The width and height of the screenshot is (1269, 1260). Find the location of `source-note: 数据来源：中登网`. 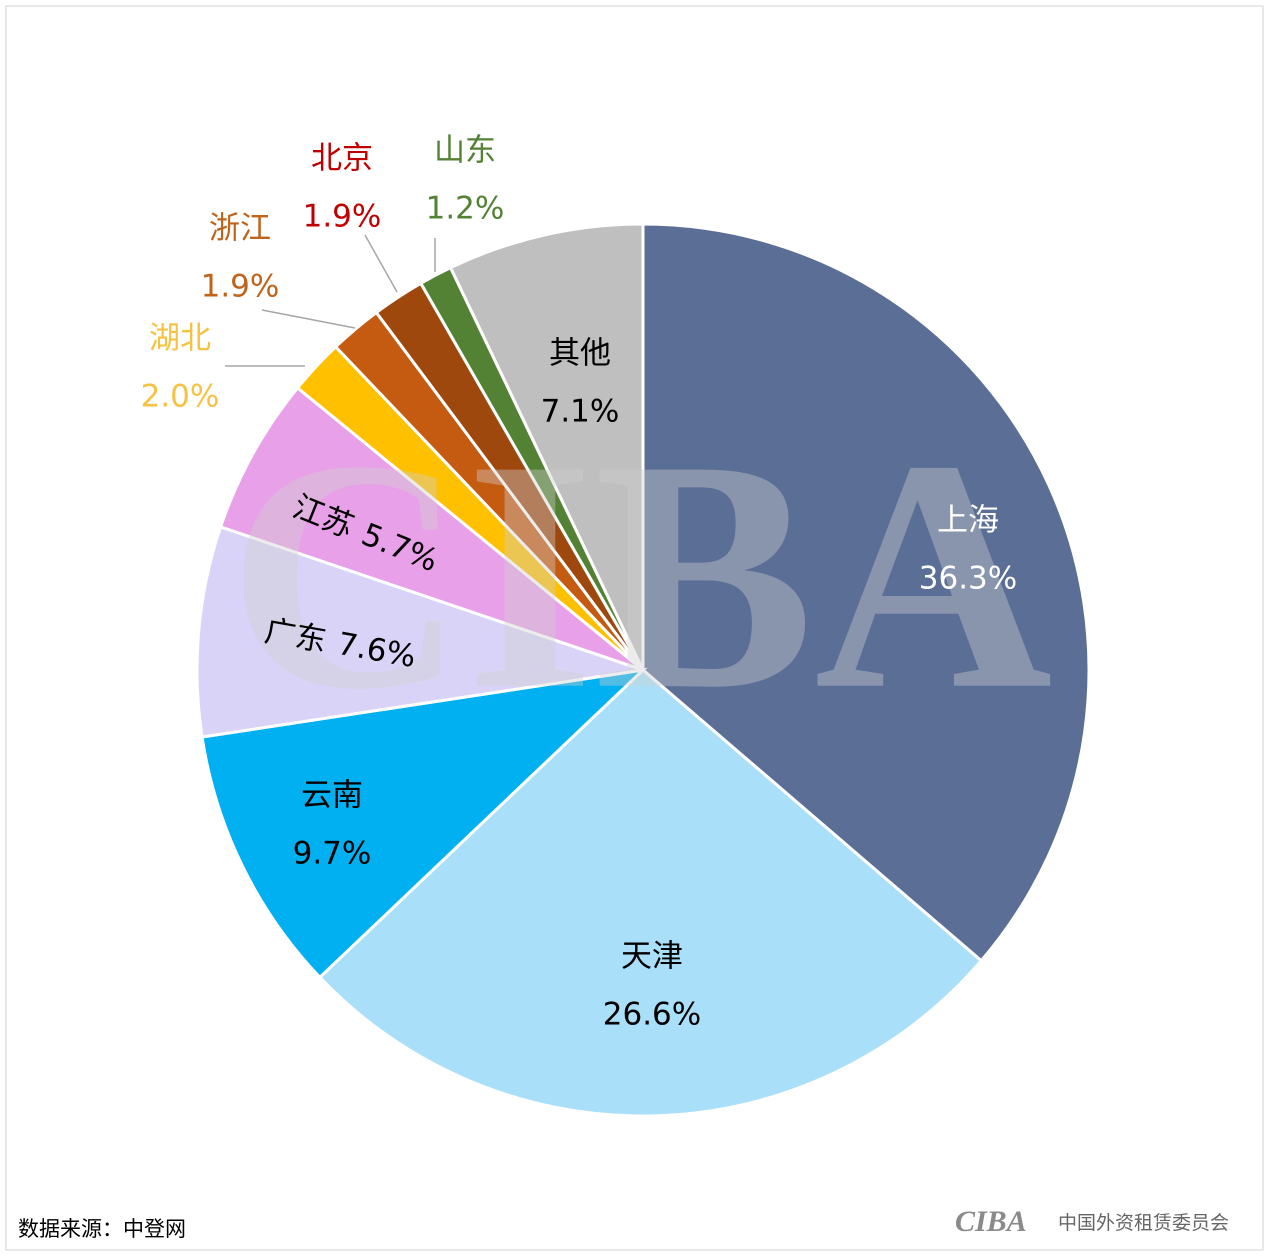

source-note: 数据来源：中登网 is located at coordinates (102, 1229).